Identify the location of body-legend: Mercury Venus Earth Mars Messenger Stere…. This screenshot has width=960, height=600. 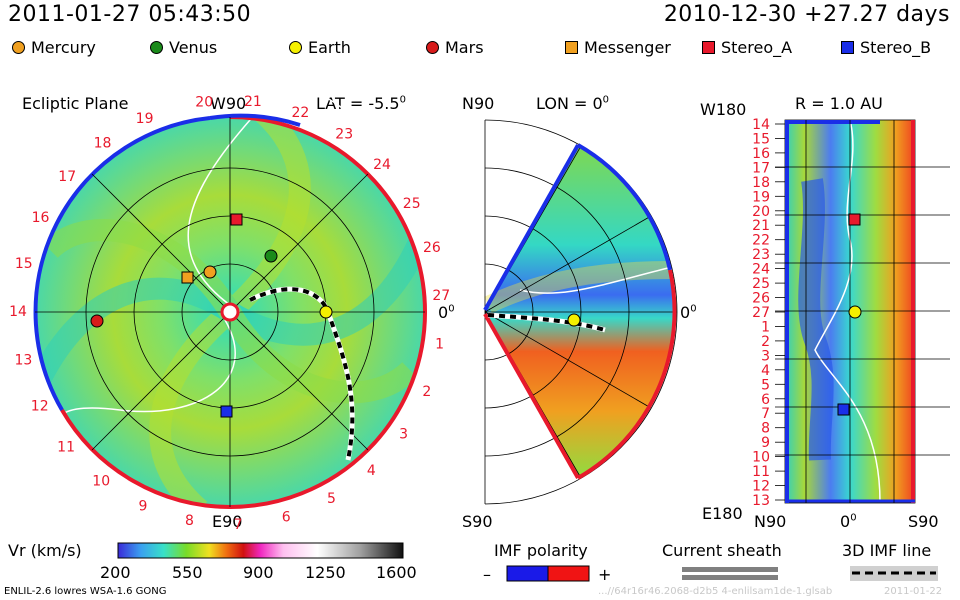
(482, 48).